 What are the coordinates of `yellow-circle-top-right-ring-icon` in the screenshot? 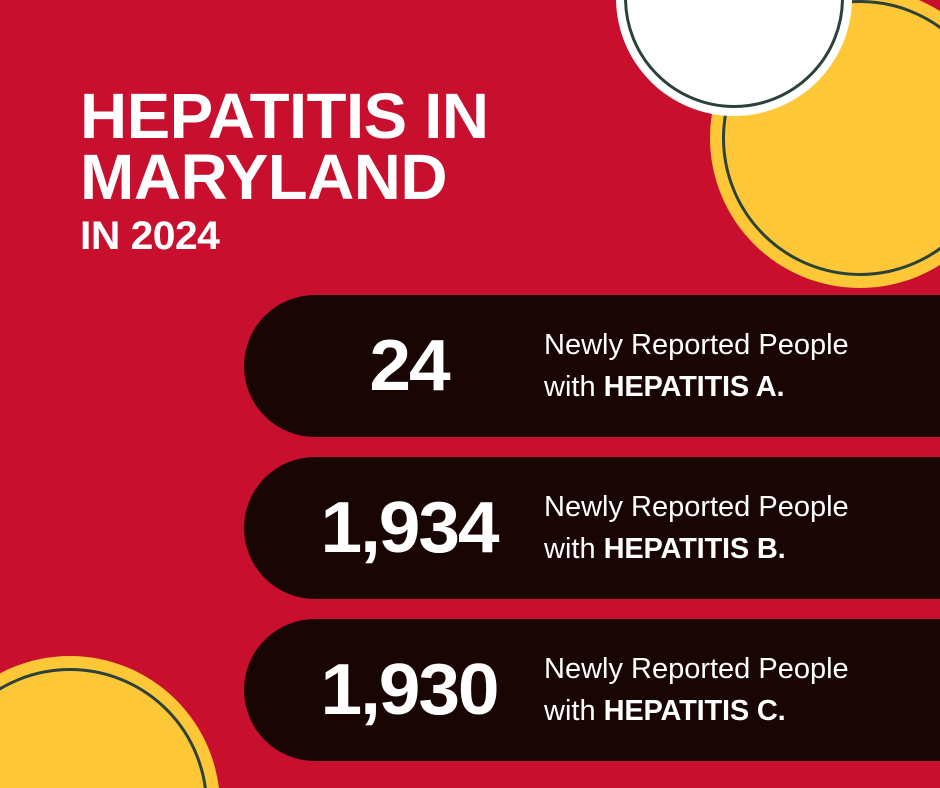 It's located at (831, 138).